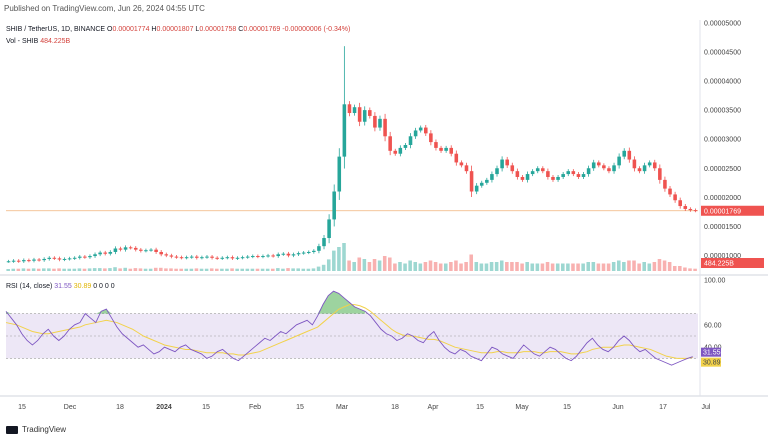  What do you see at coordinates (342, 407) in the screenshot?
I see `x-tick-label: Mar` at bounding box center [342, 407].